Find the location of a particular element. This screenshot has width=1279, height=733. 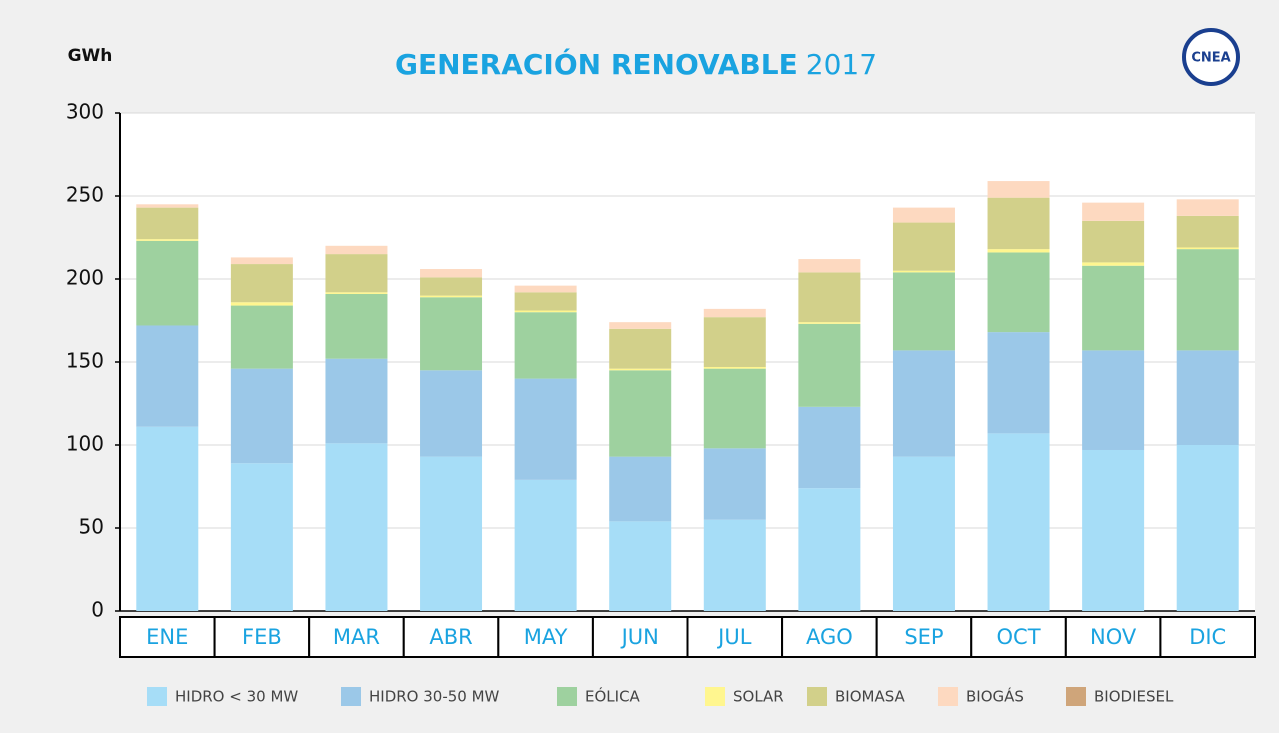

x-tick-label: FEB is located at coordinates (262, 637).